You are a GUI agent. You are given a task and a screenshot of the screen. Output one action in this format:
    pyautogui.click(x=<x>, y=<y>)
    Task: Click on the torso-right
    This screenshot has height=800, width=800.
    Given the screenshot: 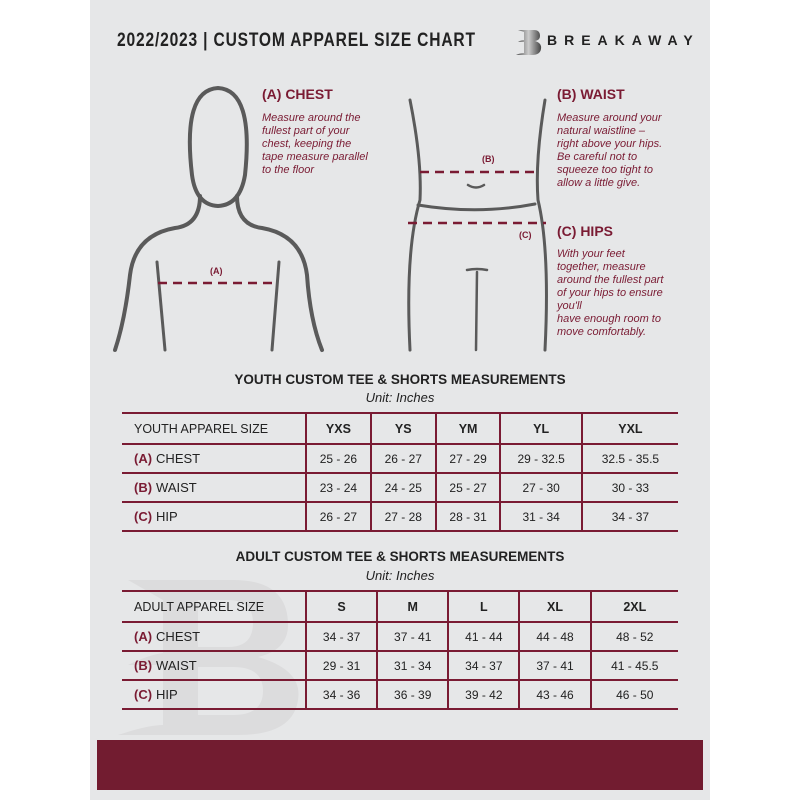 What is the action you would take?
    pyautogui.click(x=541, y=225)
    